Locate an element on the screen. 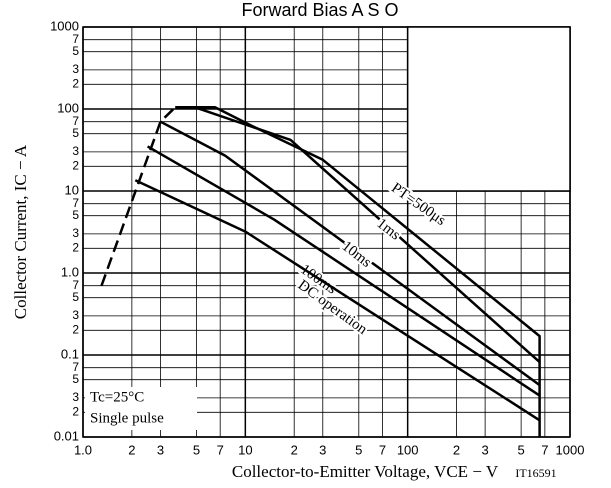  curve-label: 1ms is located at coordinates (389, 230).